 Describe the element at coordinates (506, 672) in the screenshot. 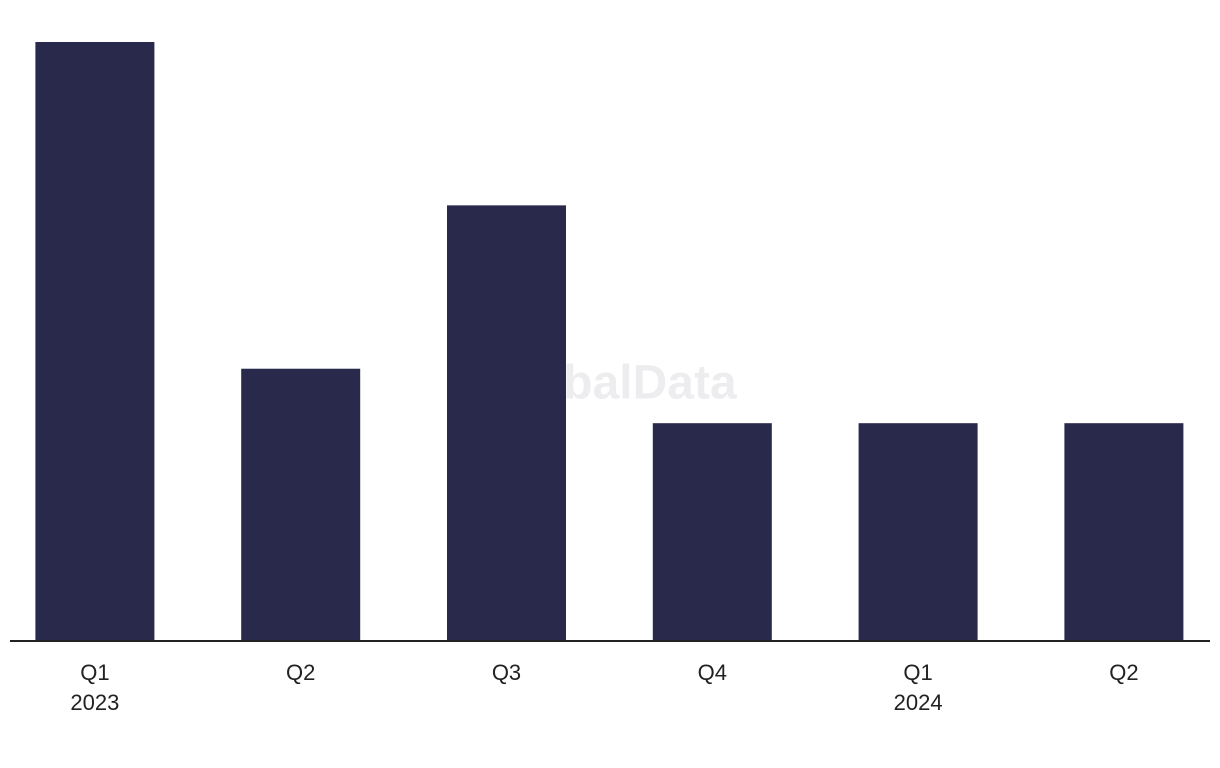

I see `x-tick-label: Q3` at that location.